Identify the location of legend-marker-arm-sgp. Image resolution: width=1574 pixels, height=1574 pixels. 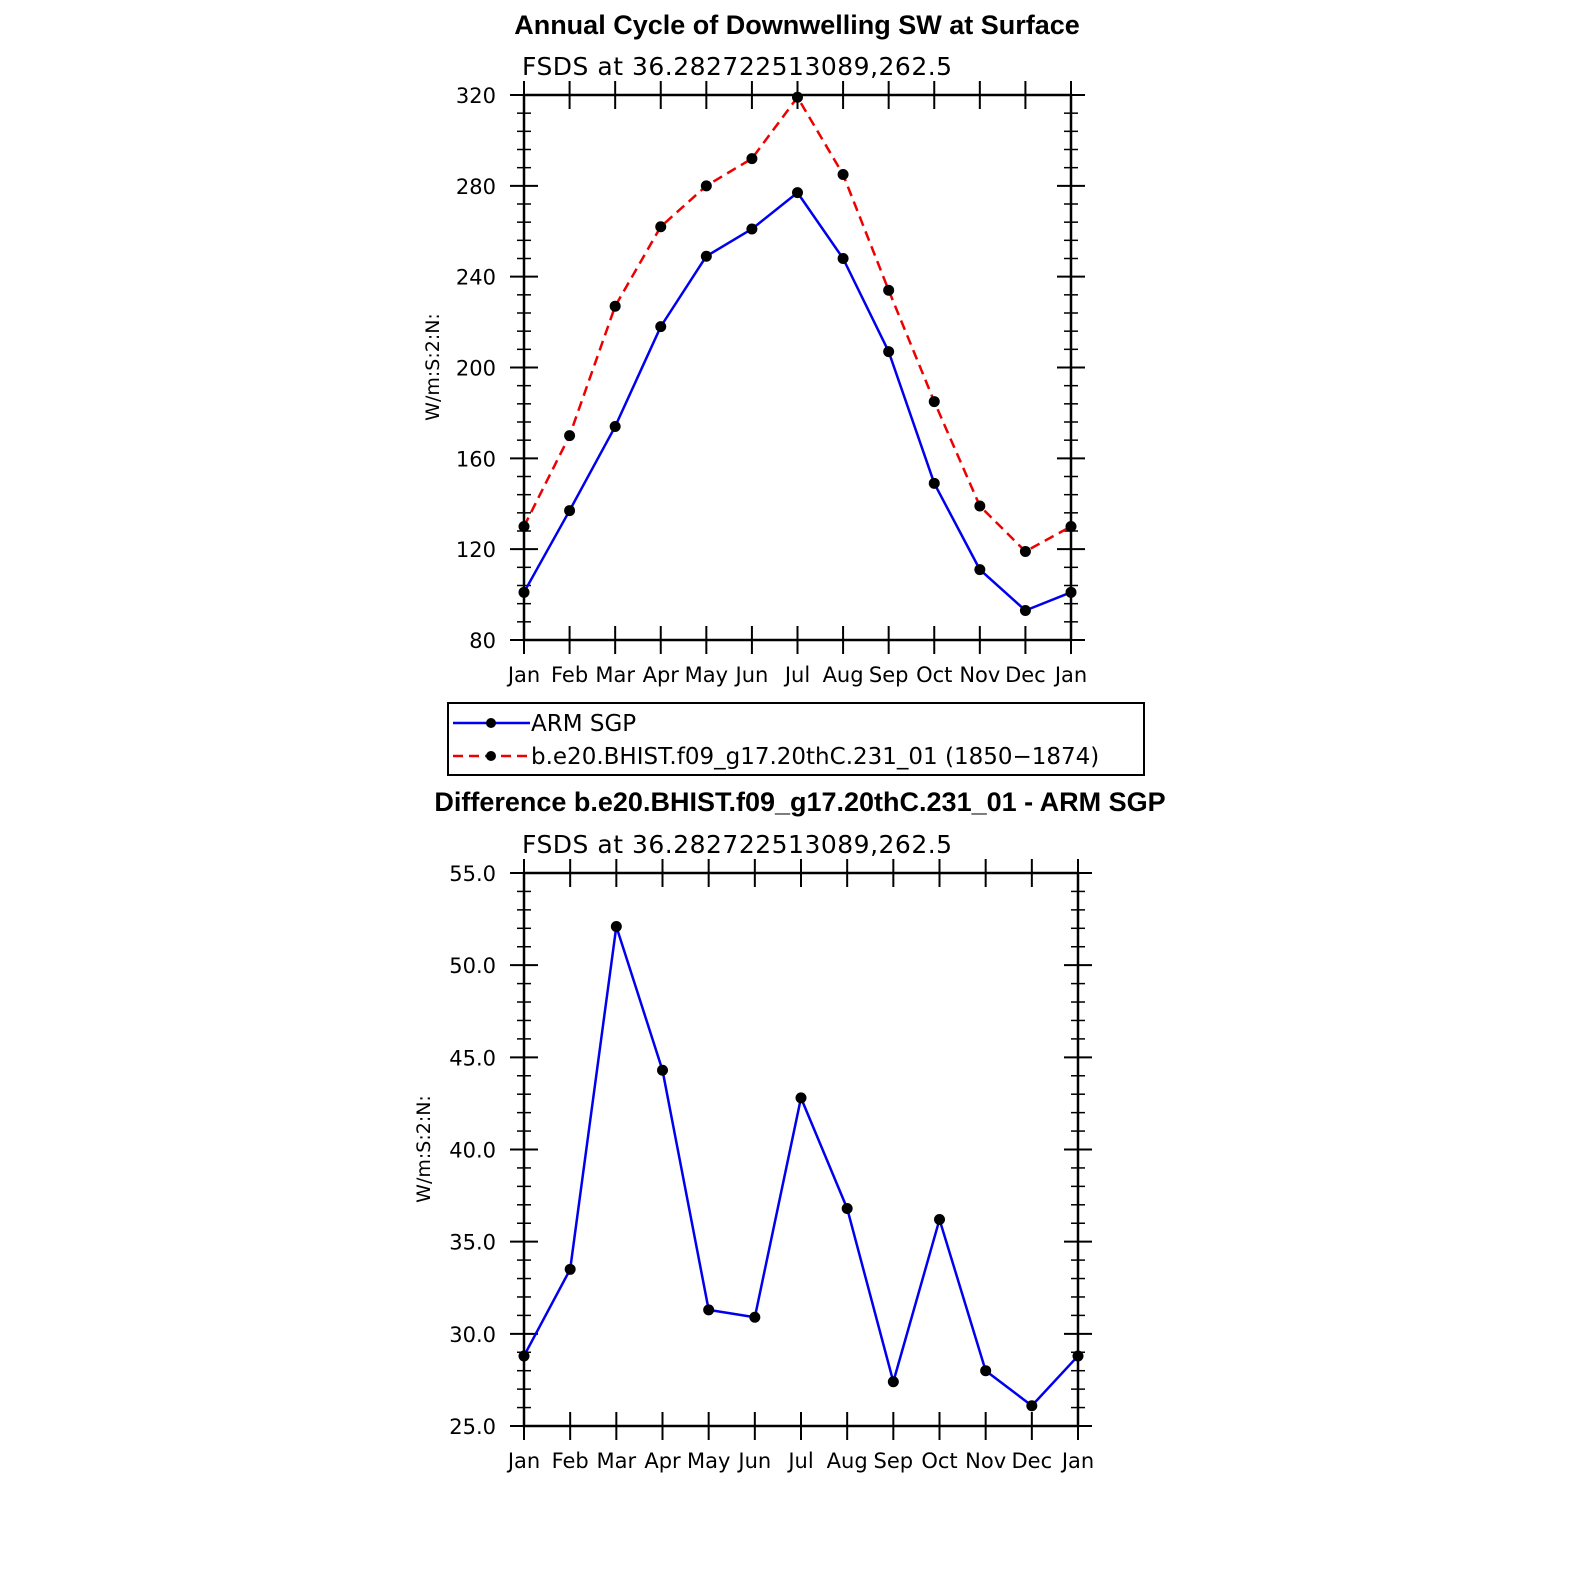
(491, 723).